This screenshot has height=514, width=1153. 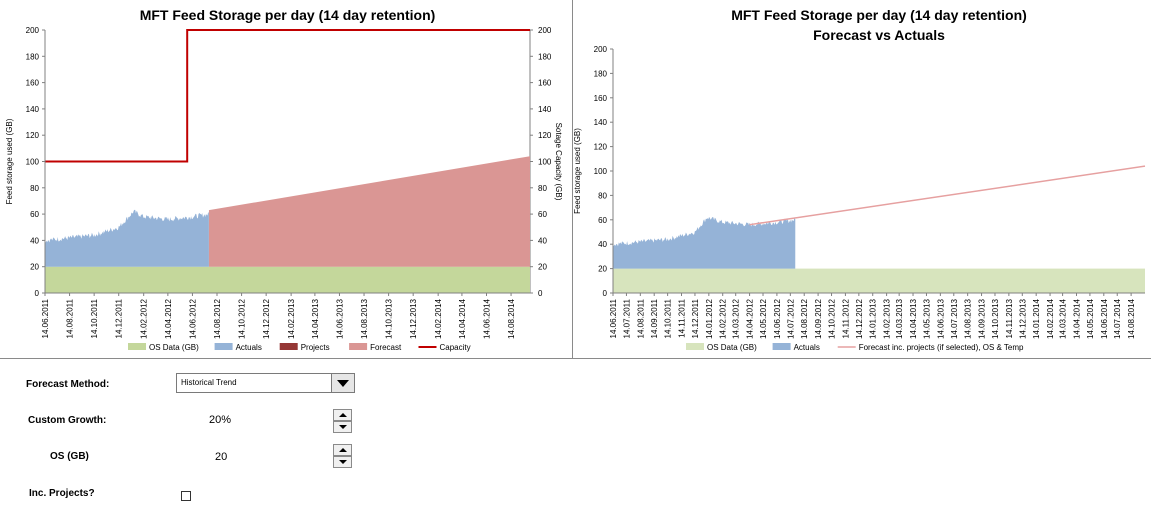 I want to click on capacity-line, so click(x=287, y=96).